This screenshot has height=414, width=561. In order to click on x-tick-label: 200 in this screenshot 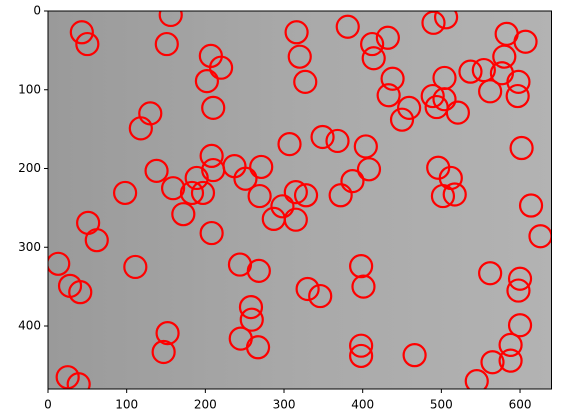, I will do `click(205, 405)`.